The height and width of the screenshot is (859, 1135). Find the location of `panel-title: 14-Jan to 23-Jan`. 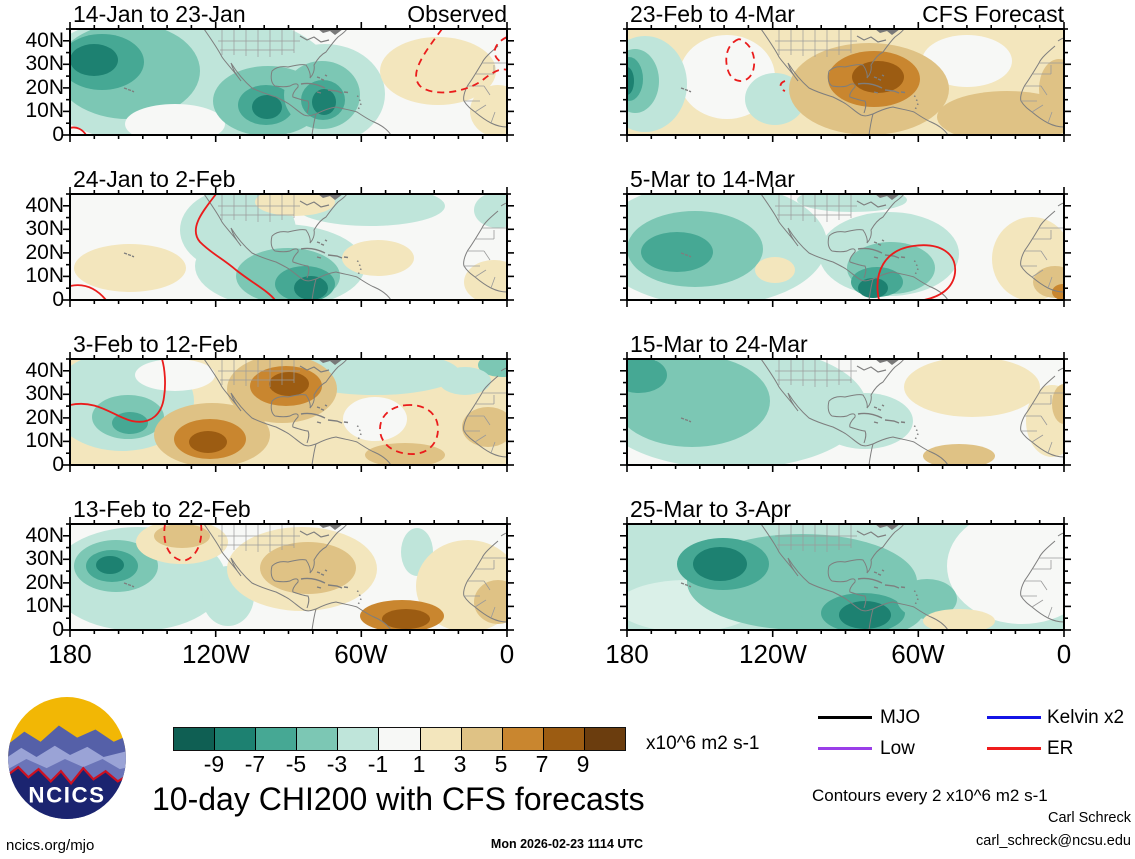

panel-title: 14-Jan to 23-Jan is located at coordinates (159, 14).